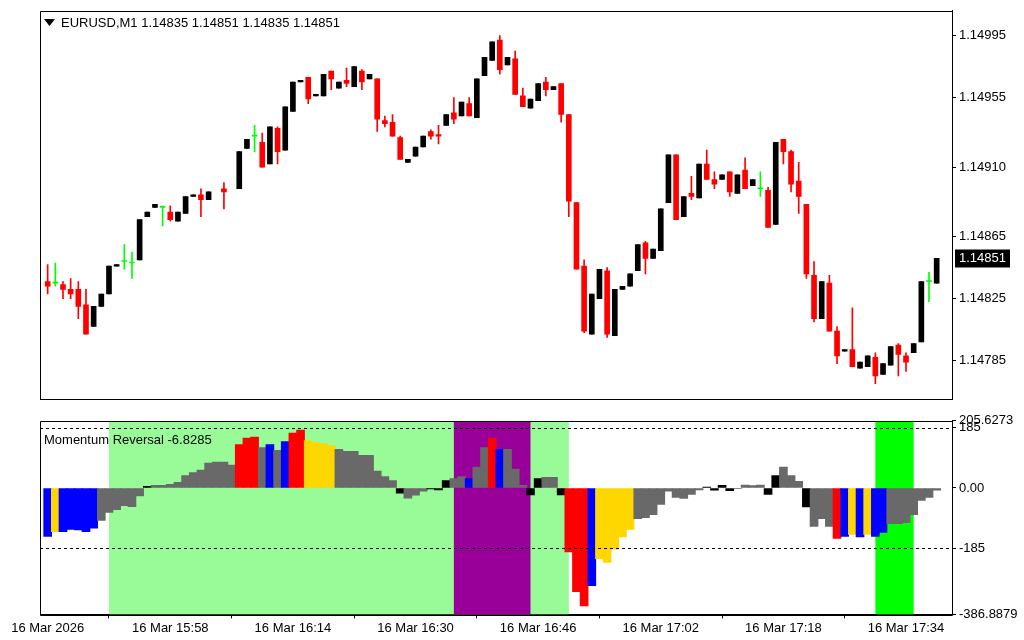 The image size is (1024, 640). Describe the element at coordinates (783, 627) in the screenshot. I see `x-tick-label: 16 Mar 17:18` at that location.